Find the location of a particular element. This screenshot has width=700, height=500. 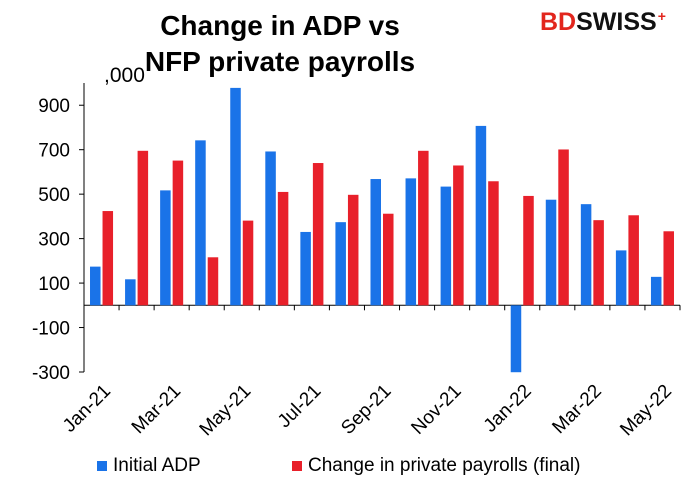

x-tick-label: Mar-21 is located at coordinates (156, 409).